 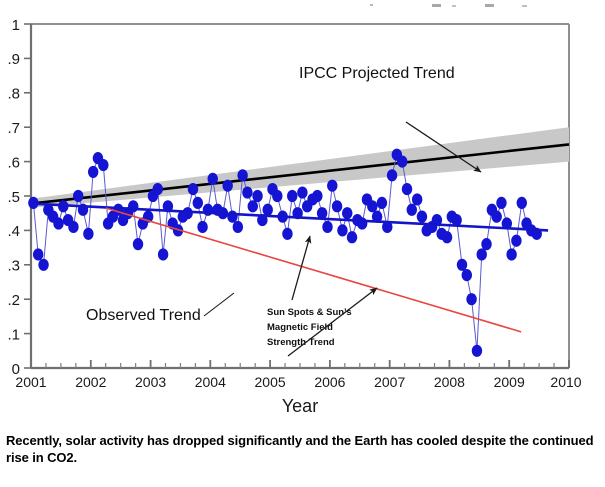 I want to click on ipcc-projection-group, so click(x=300, y=167).